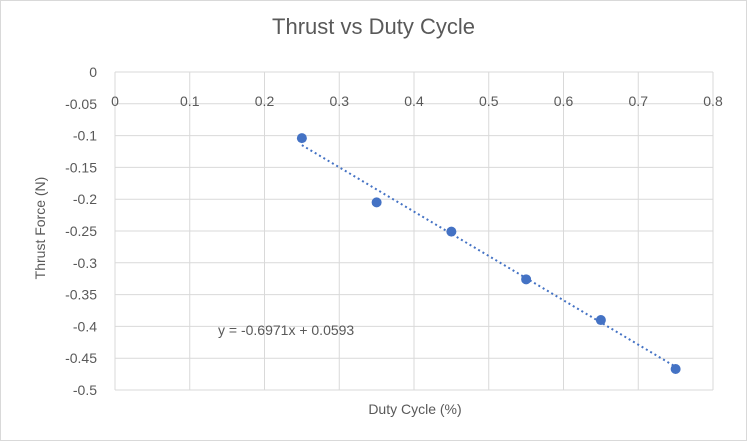 The width and height of the screenshot is (747, 441). I want to click on y-tick-label: -0.2, so click(85, 199).